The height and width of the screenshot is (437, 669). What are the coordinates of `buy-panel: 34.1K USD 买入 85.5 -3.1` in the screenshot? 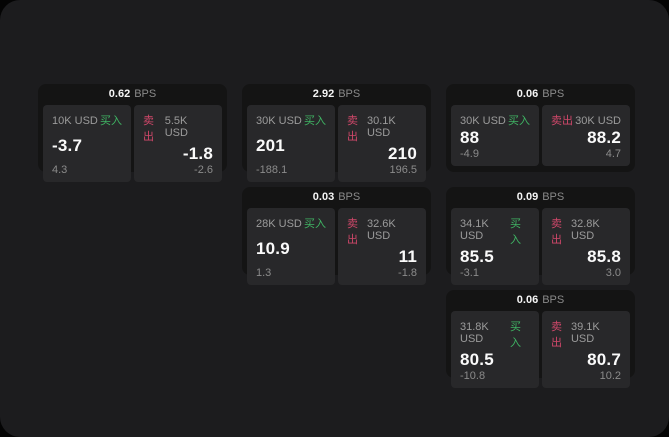 It's located at (495, 246).